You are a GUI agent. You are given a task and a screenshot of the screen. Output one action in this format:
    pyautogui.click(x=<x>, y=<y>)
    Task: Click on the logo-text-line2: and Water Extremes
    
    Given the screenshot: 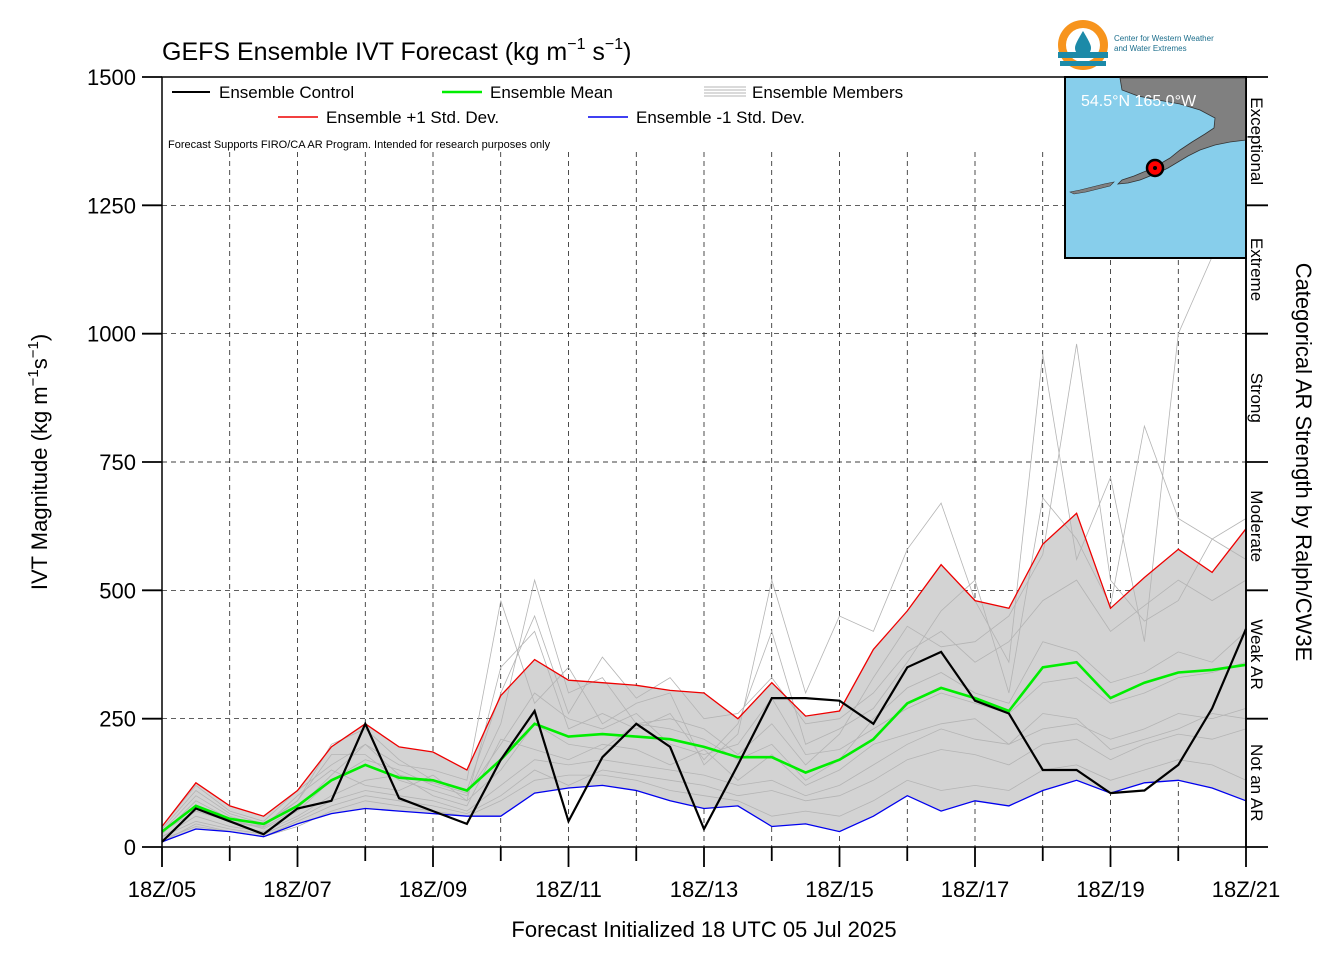 What is the action you would take?
    pyautogui.click(x=1150, y=48)
    